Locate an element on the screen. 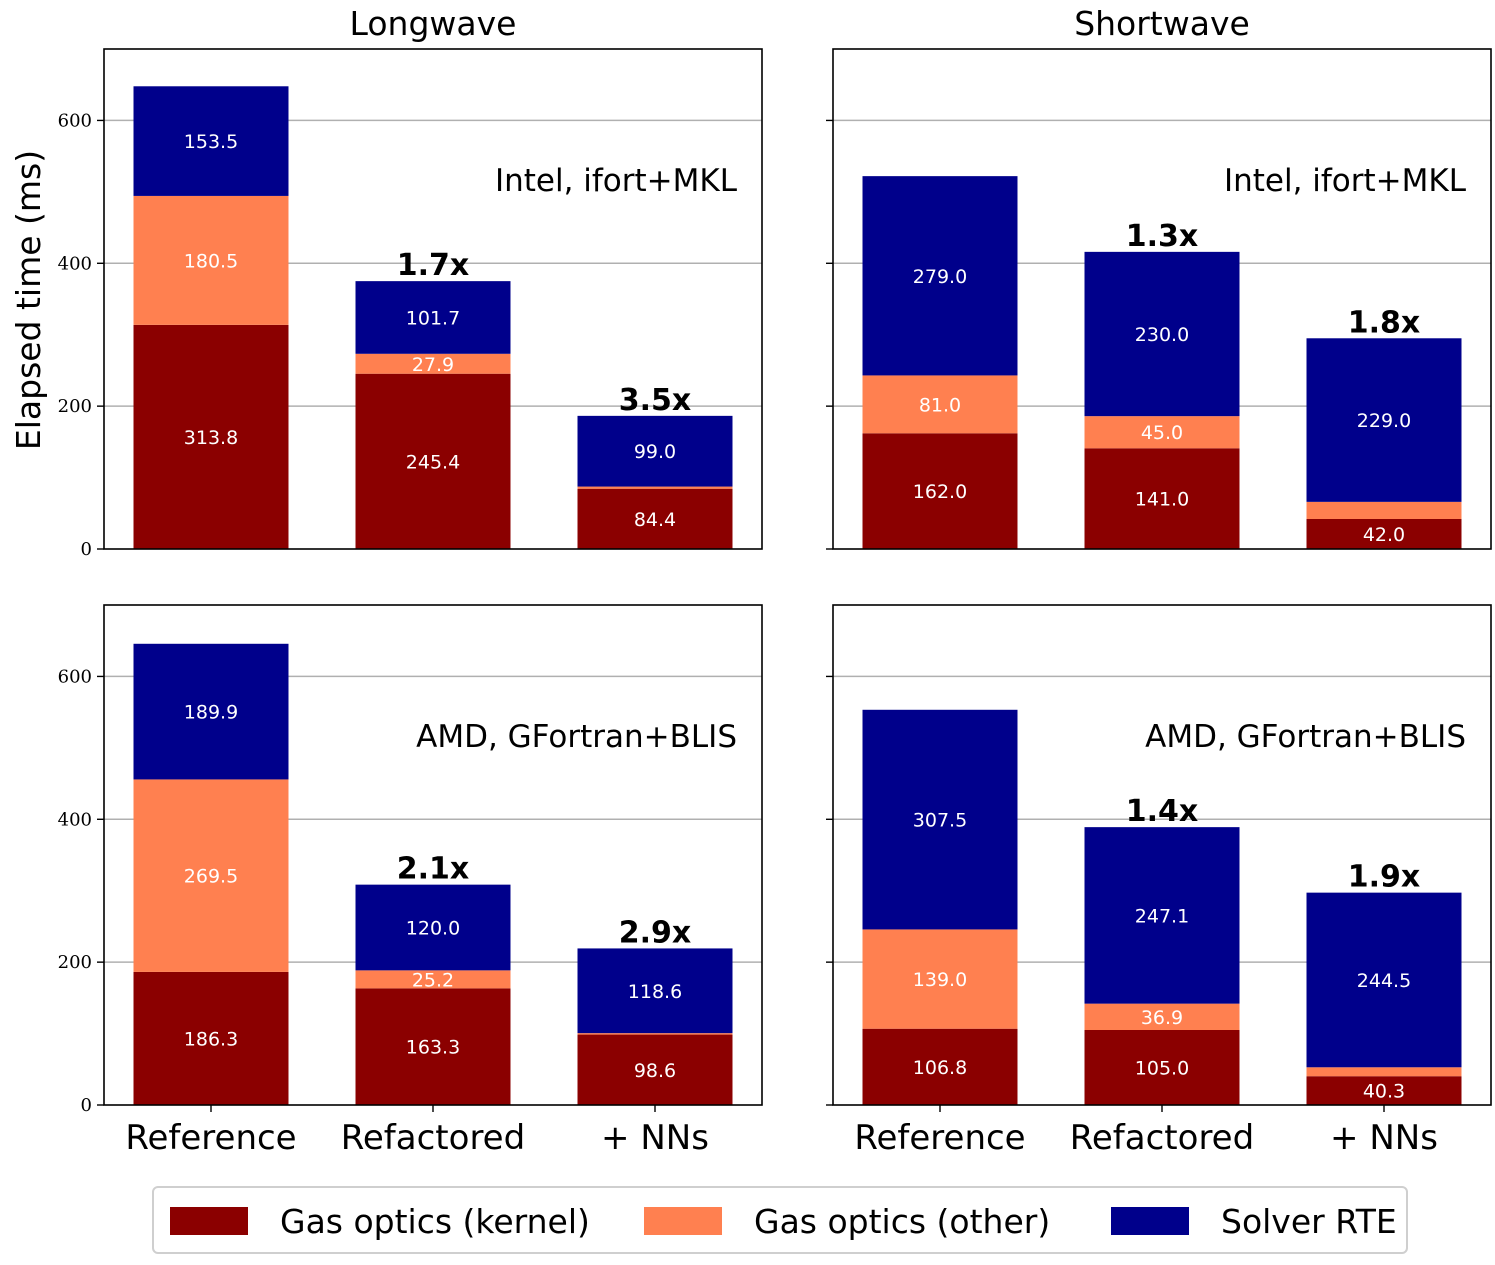 The height and width of the screenshot is (1265, 1495). data-label: 153.5 is located at coordinates (211, 142).